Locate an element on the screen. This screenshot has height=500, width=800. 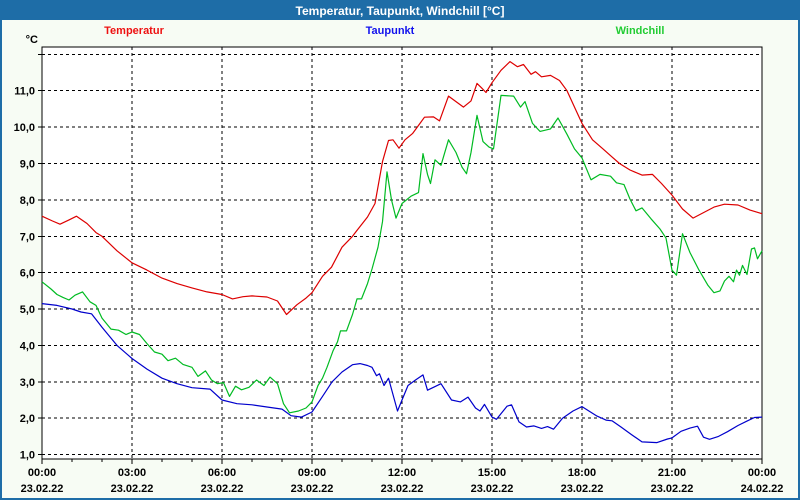
legend-label-taupunkt: Taupunkt is located at coordinates (390, 31).